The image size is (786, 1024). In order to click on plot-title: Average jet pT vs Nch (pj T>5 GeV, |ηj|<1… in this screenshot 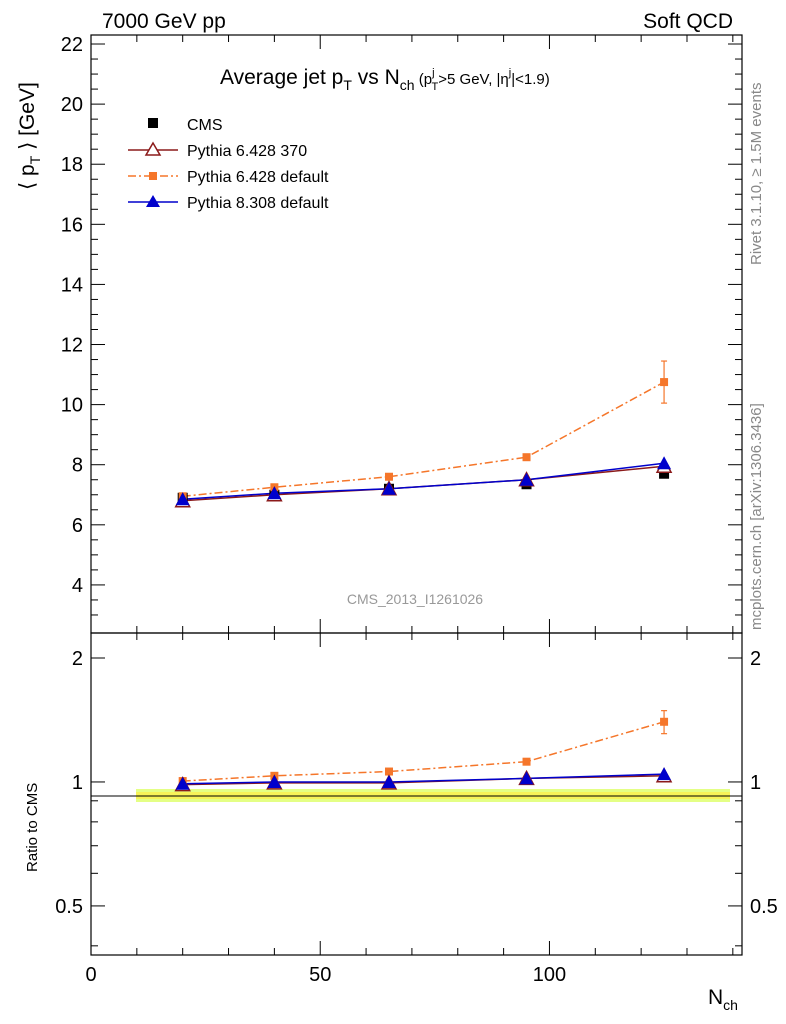, I will do `click(385, 79)`.